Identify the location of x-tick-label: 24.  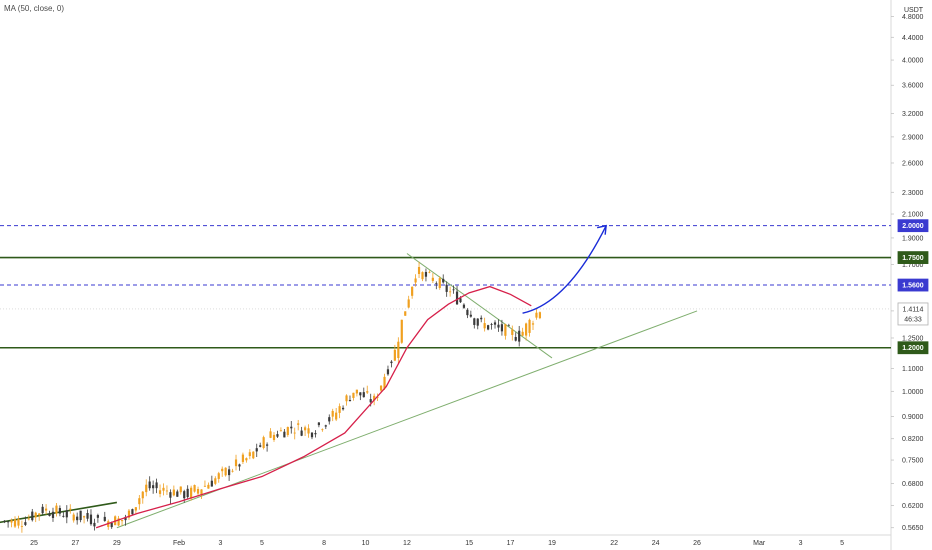
(656, 543).